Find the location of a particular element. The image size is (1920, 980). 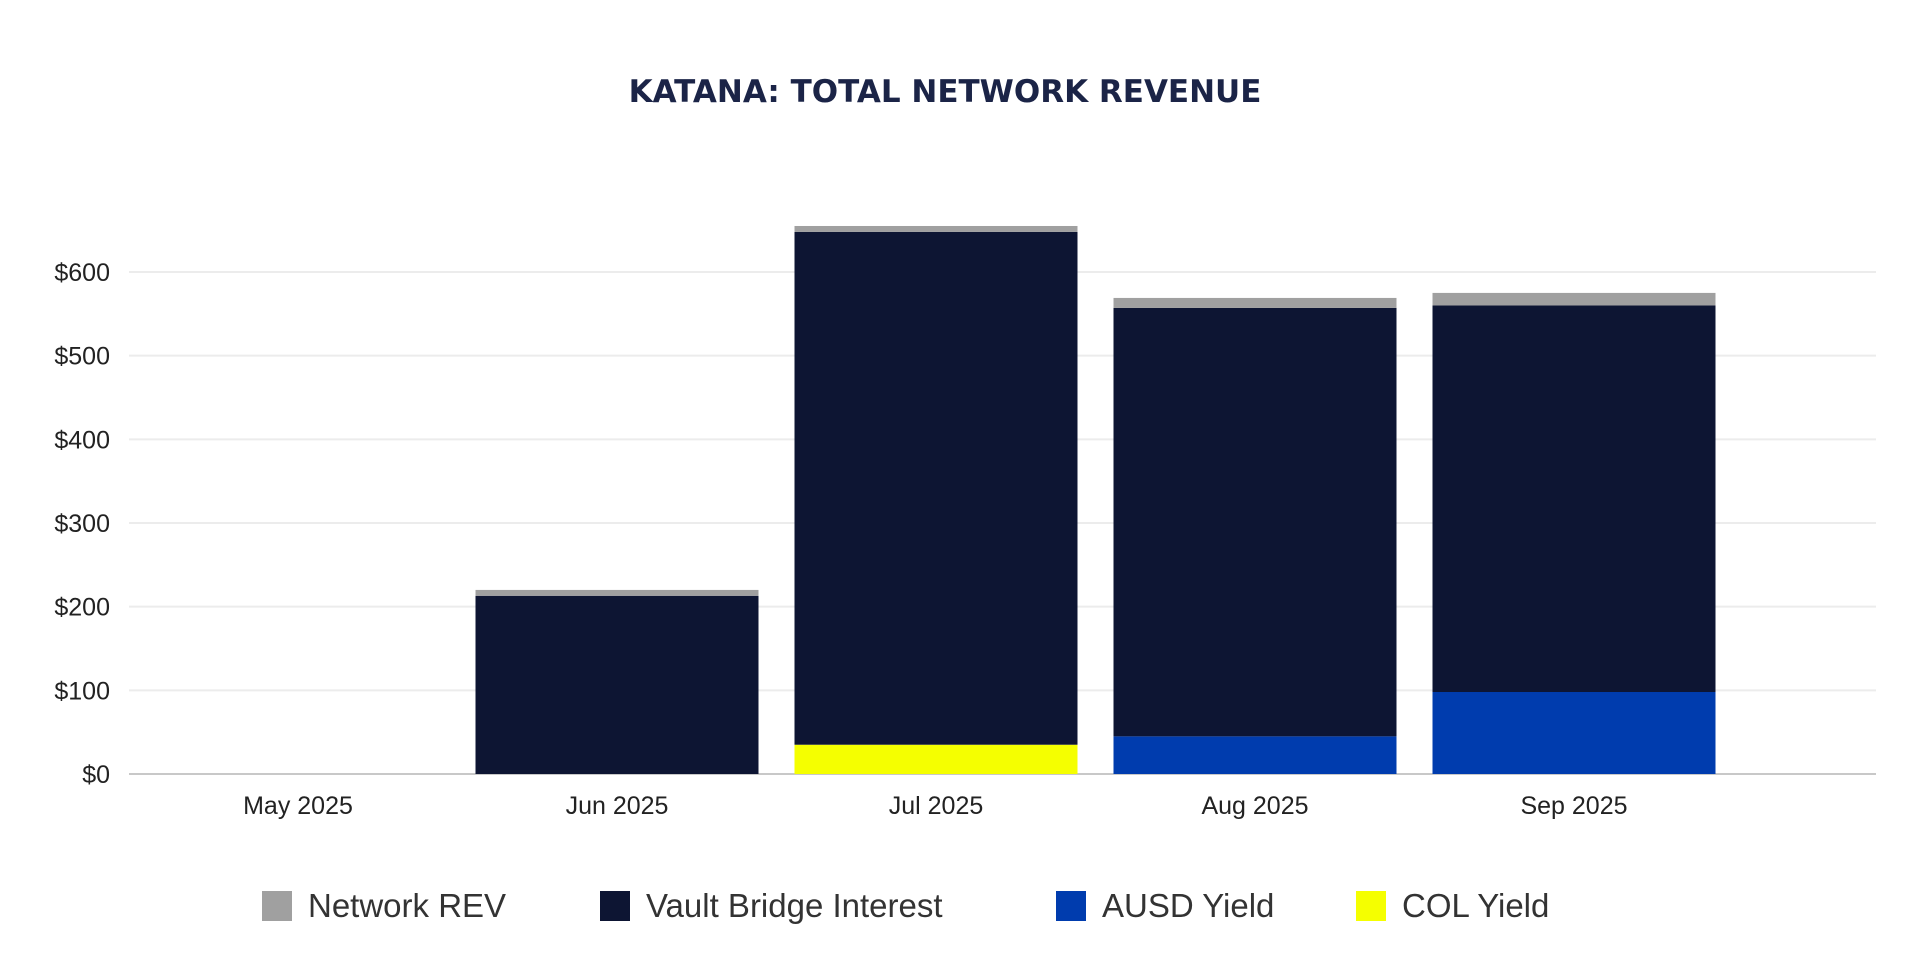

legend-label: Network REV is located at coordinates (407, 905).